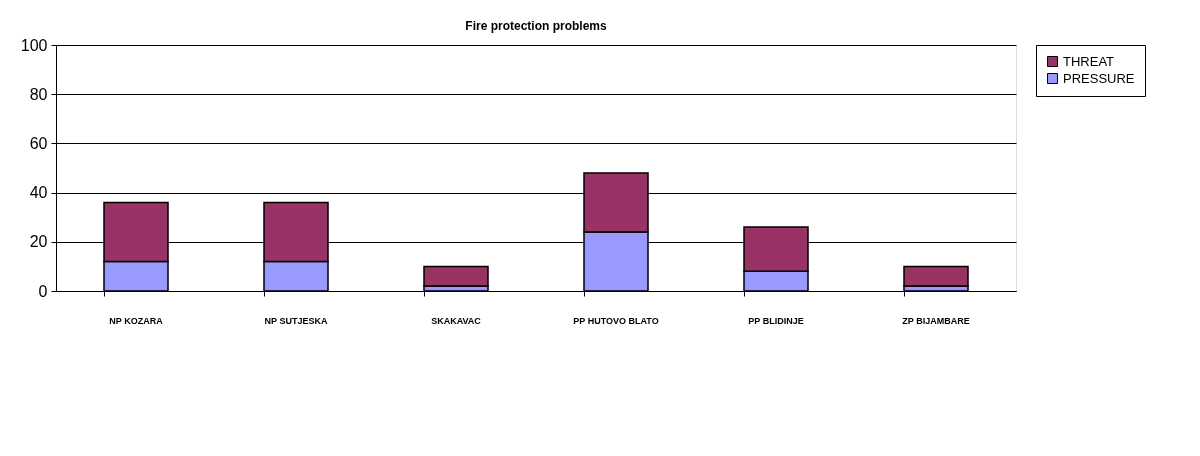 This screenshot has height=456, width=1200. Describe the element at coordinates (936, 320) in the screenshot. I see `x-tick-label: ZP BIJAMBARE` at that location.